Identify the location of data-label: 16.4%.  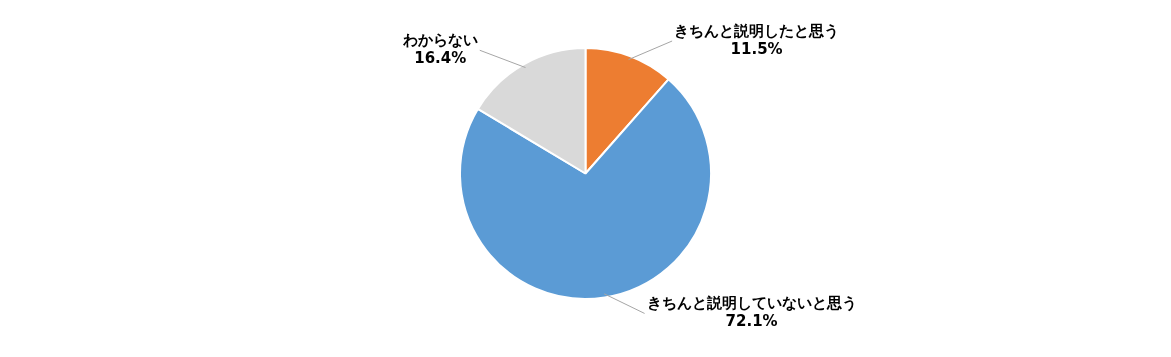
(440, 58).